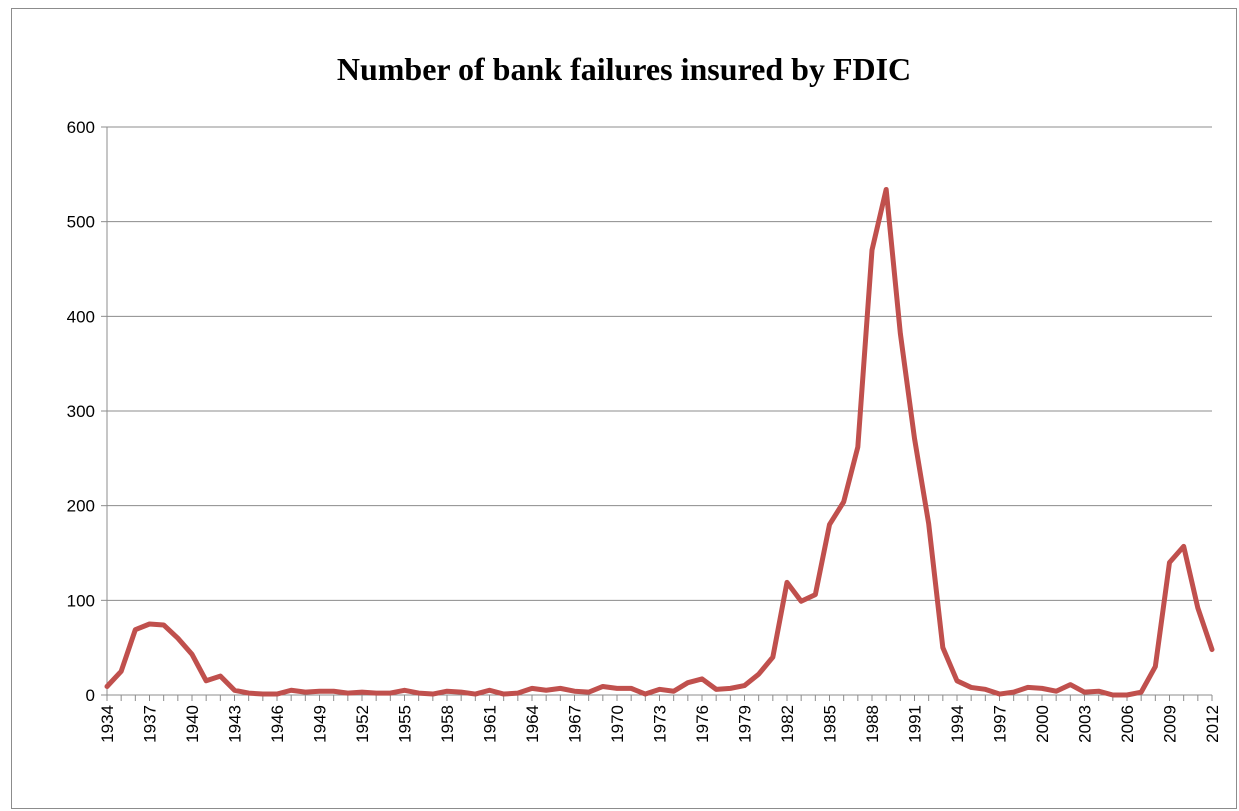 The height and width of the screenshot is (811, 1239). I want to click on x-tick-label-1997: 1997, so click(1000, 724).